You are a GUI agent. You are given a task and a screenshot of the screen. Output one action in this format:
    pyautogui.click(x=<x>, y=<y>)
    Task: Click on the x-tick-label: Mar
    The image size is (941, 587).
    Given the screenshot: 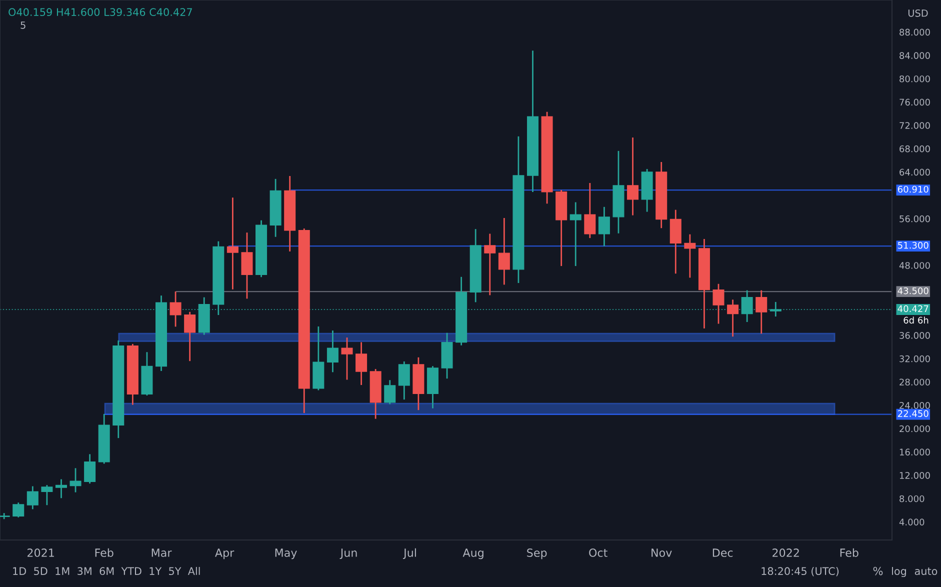 What is the action you would take?
    pyautogui.click(x=162, y=552)
    